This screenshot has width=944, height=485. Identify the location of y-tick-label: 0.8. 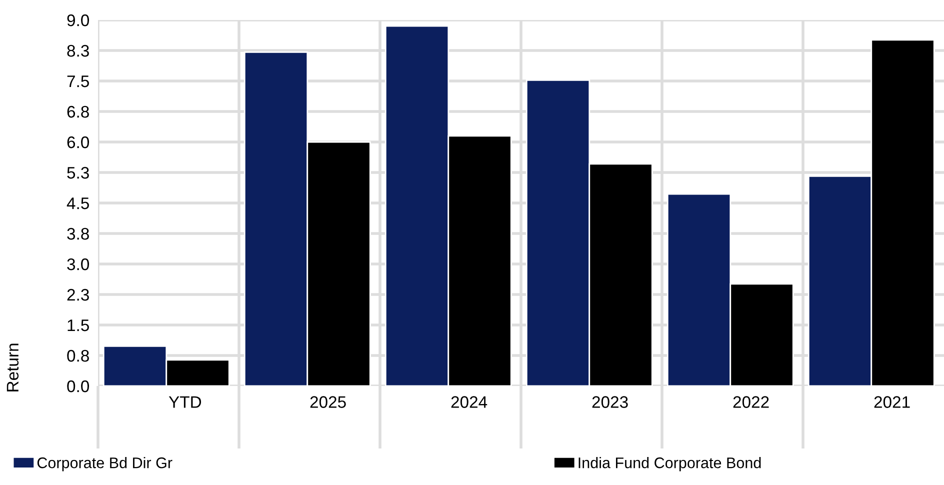
(78, 356).